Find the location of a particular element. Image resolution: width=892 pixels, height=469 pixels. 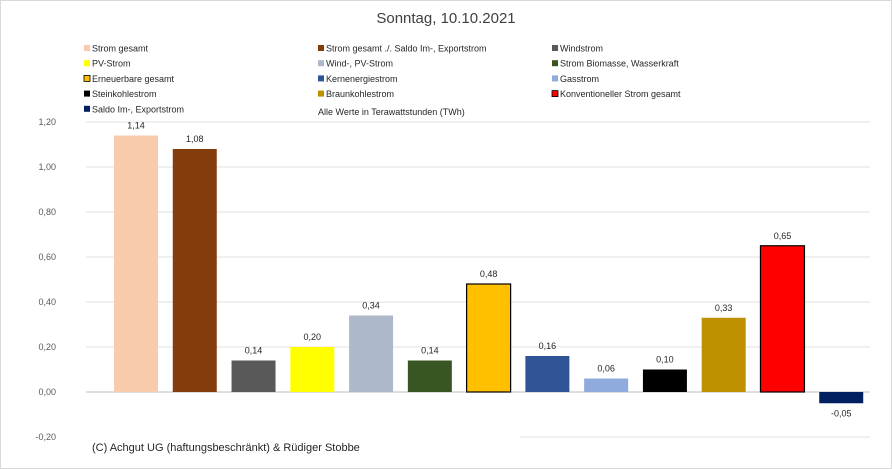

y-axis: -0,20 0,00 0,20 0,40 0,60 0,80 1,00 1,20 is located at coordinates (45, 279).